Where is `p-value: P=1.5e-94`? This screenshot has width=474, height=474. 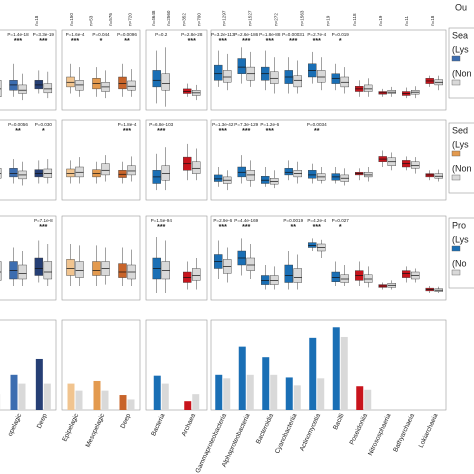 p-value: P=1.5e-94 is located at coordinates (162, 220).